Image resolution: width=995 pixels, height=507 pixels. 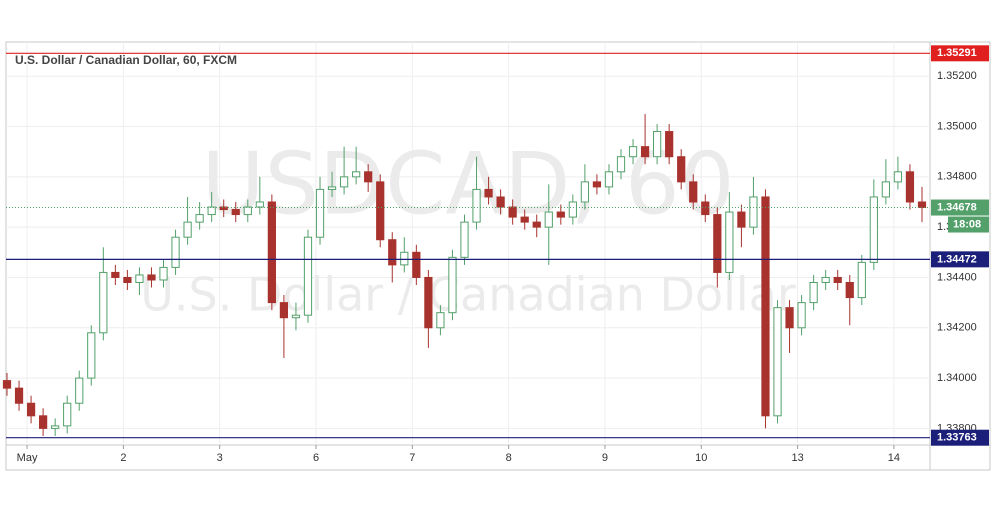 I want to click on price-label: 1.33763, so click(x=957, y=438).